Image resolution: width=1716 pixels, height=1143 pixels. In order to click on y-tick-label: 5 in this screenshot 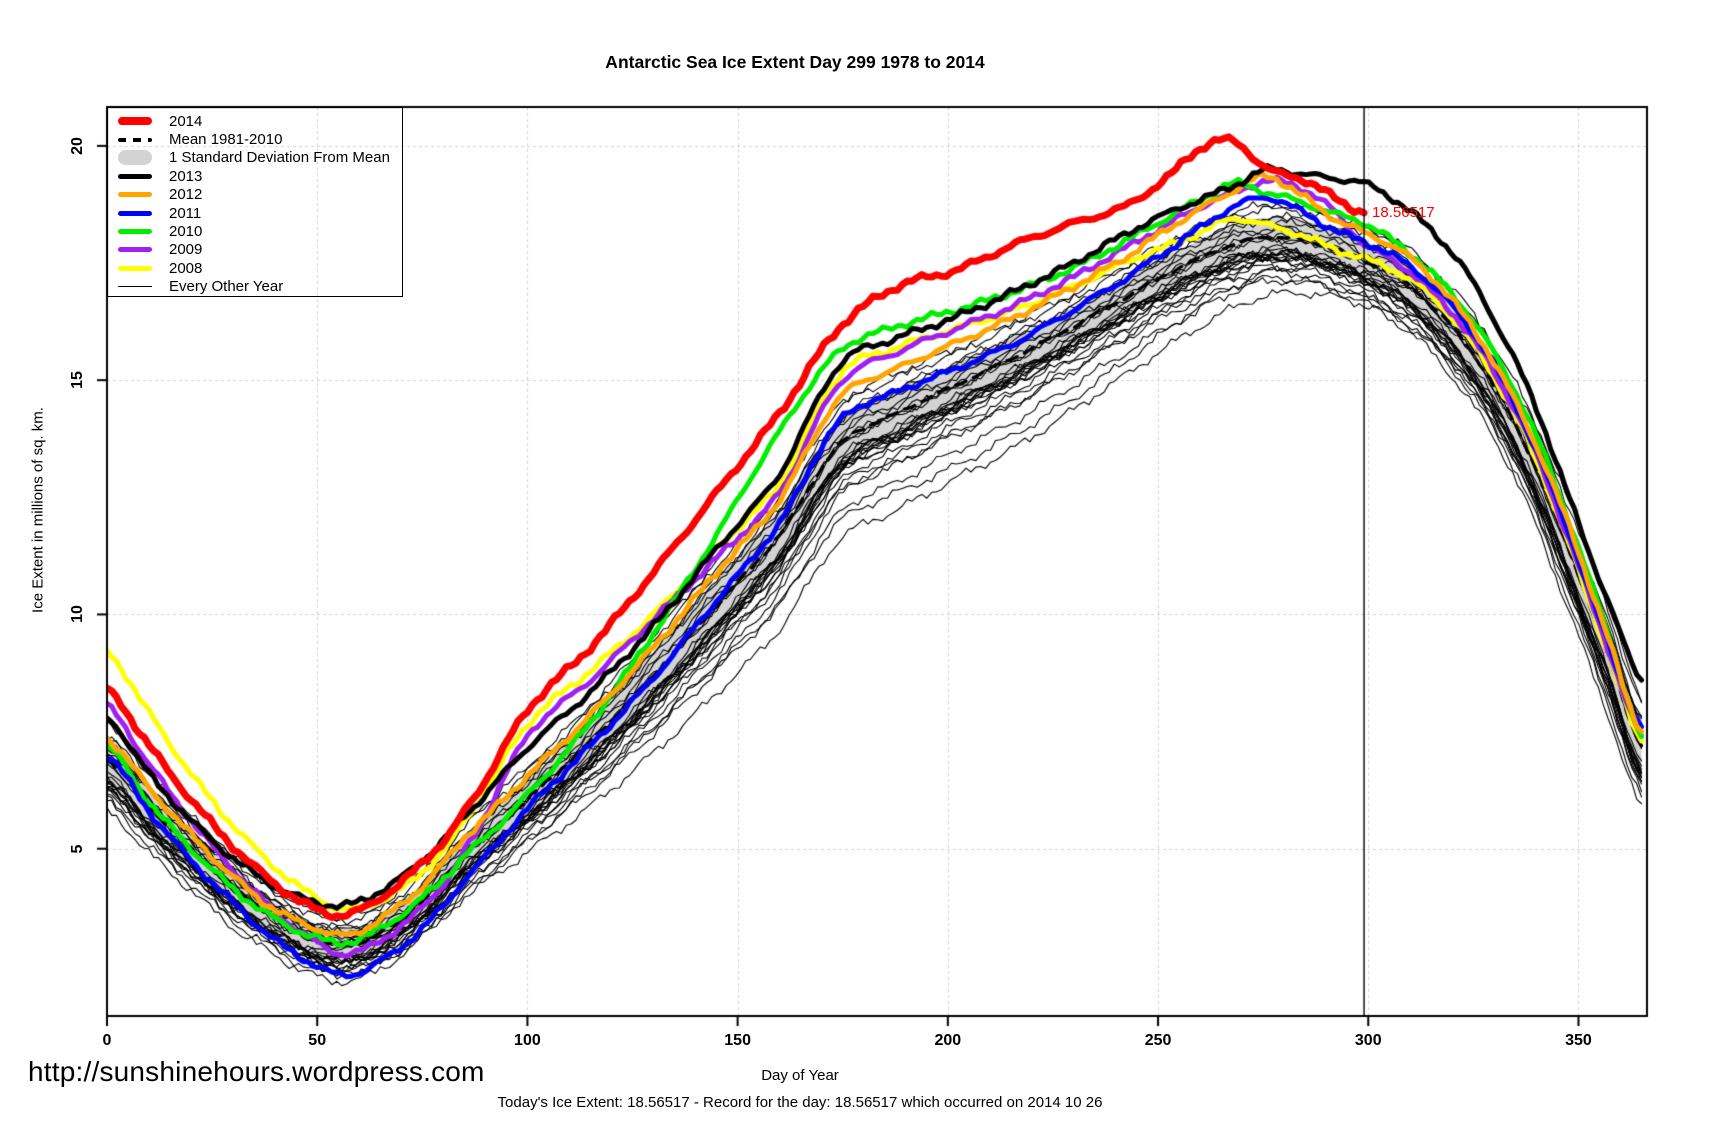, I will do `click(77, 849)`.